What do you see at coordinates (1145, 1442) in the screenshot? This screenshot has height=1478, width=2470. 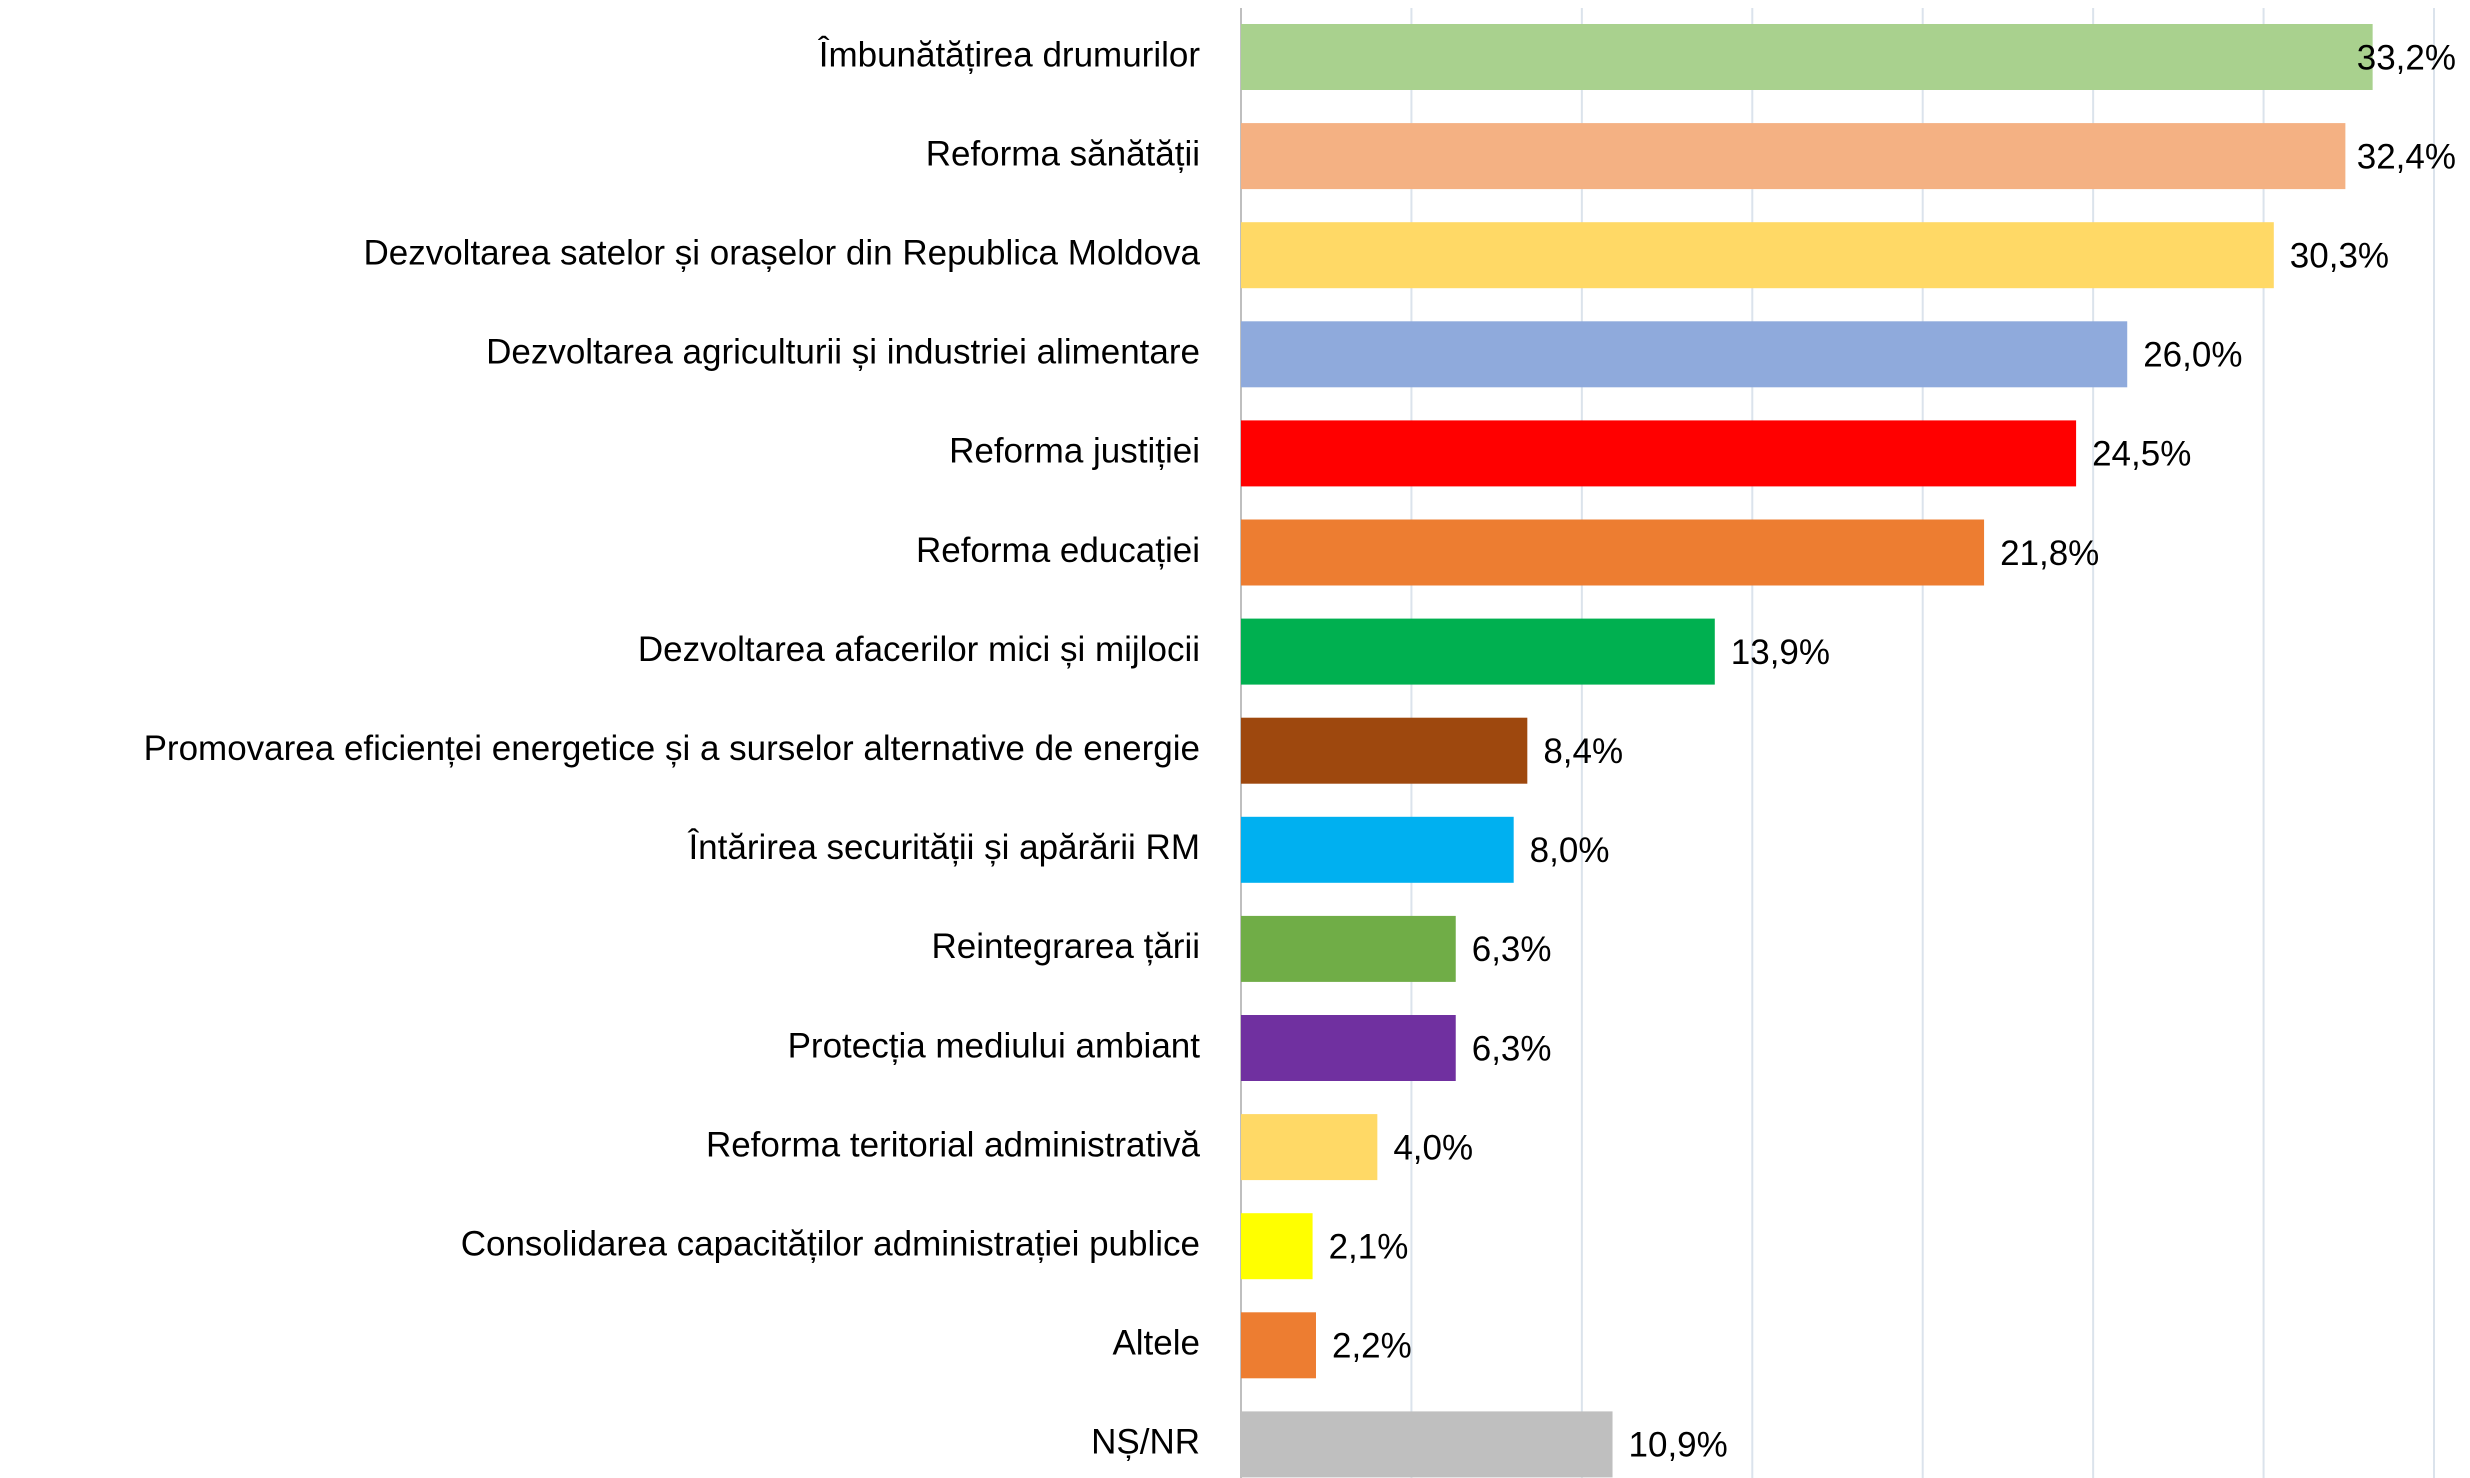 I see `category-label: NȘ/NR` at bounding box center [1145, 1442].